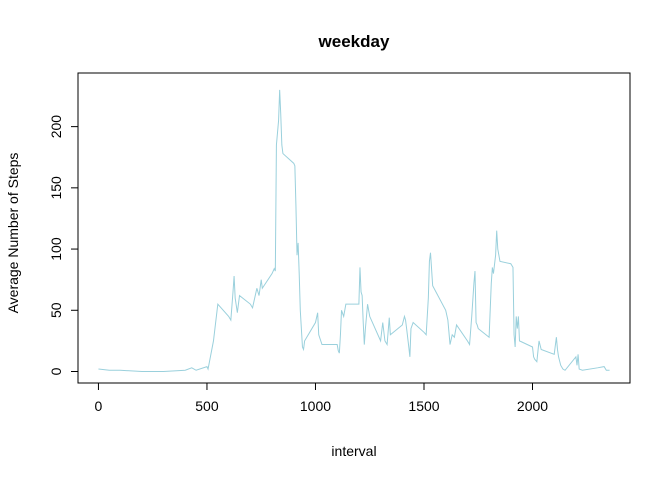  What do you see at coordinates (56, 310) in the screenshot?
I see `y-tick-label: 50` at bounding box center [56, 310].